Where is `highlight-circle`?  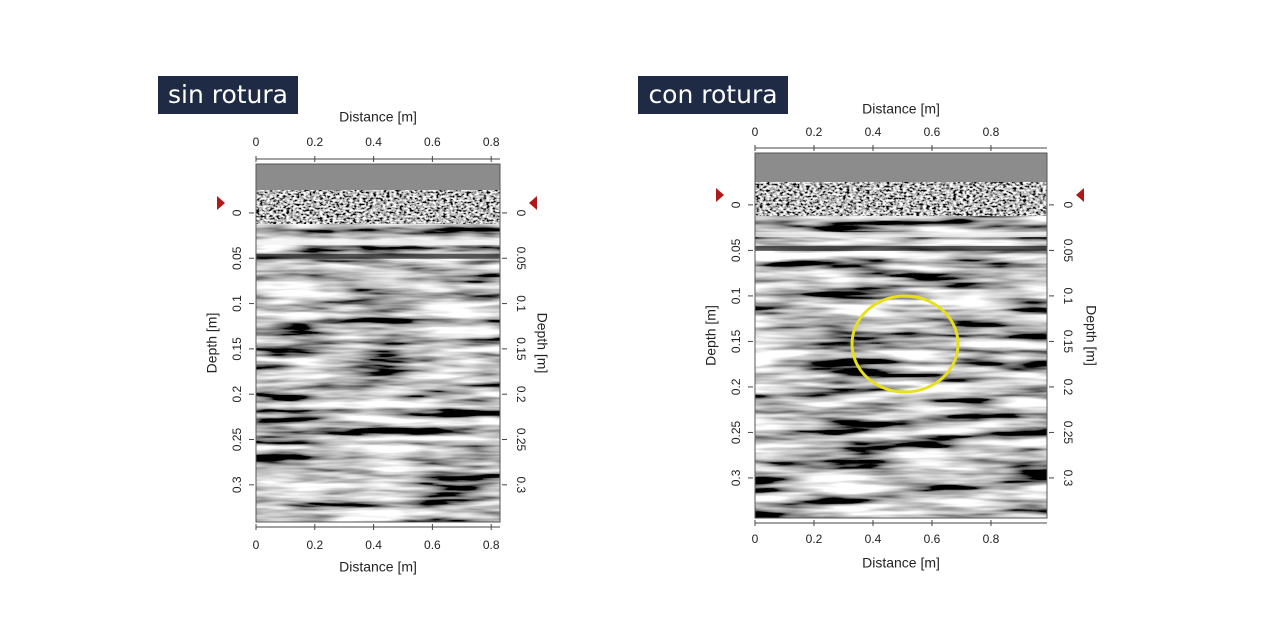
highlight-circle is located at coordinates (905, 344).